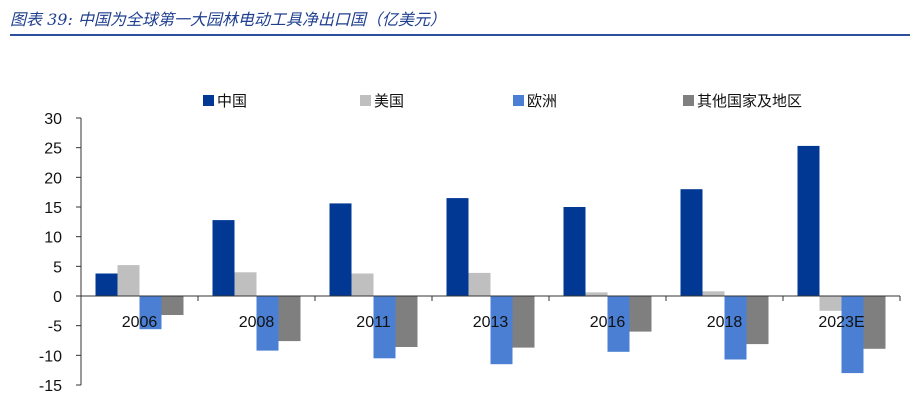 This screenshot has width=920, height=400. What do you see at coordinates (50, 356) in the screenshot?
I see `y-tick-label: -10` at bounding box center [50, 356].